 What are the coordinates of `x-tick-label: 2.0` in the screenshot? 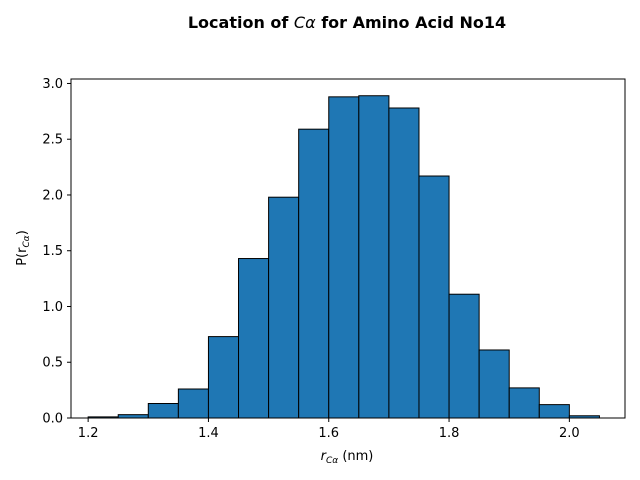 It's located at (569, 433).